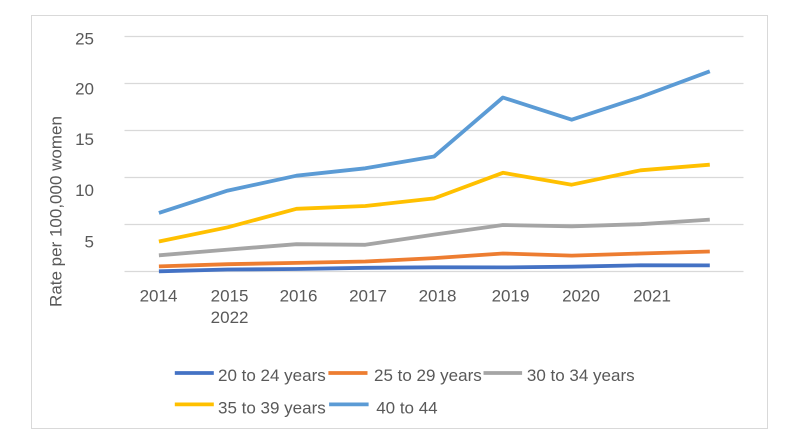 The height and width of the screenshot is (432, 787). Describe the element at coordinates (84, 190) in the screenshot. I see `svg-text: 10` at that location.